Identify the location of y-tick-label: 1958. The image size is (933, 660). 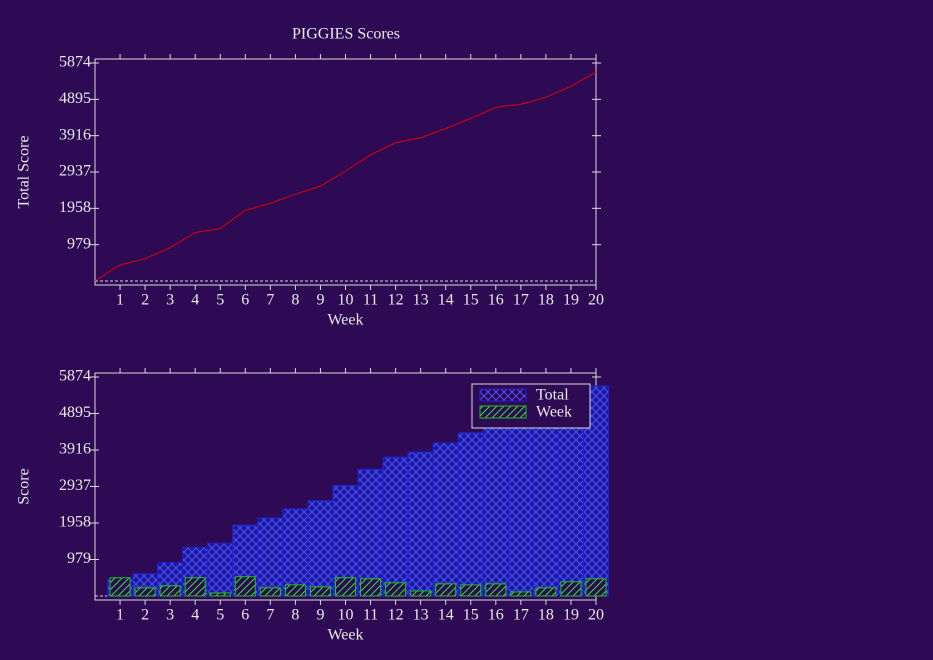
(75, 522).